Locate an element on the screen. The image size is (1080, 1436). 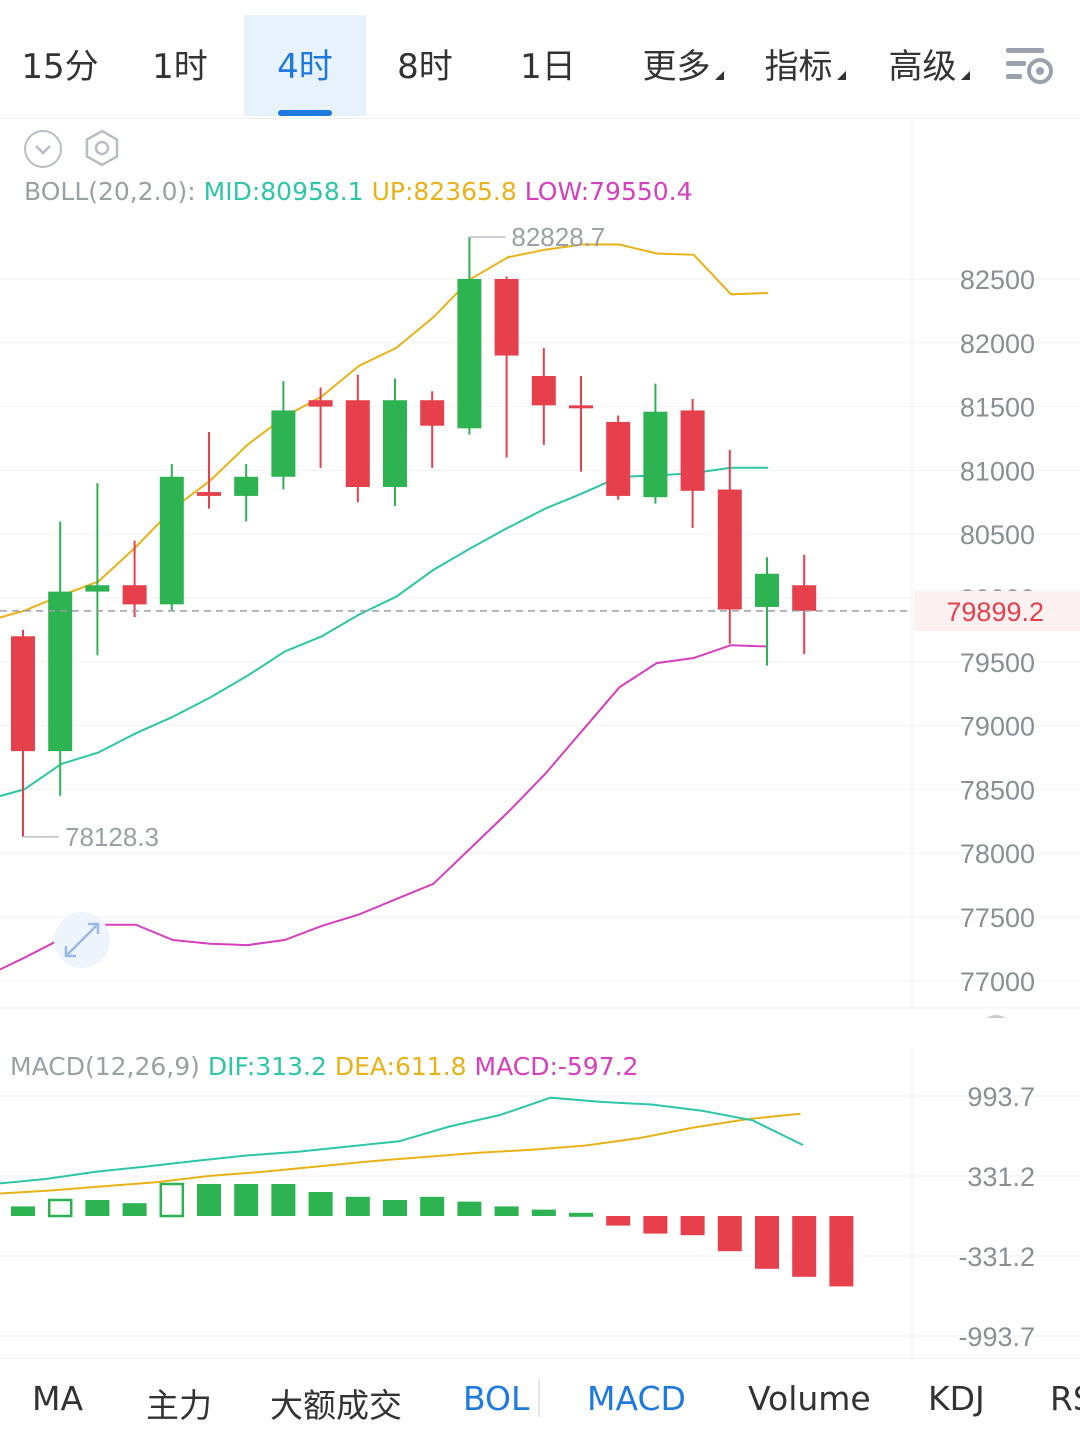
tab-label: 高级 is located at coordinates (922, 67).